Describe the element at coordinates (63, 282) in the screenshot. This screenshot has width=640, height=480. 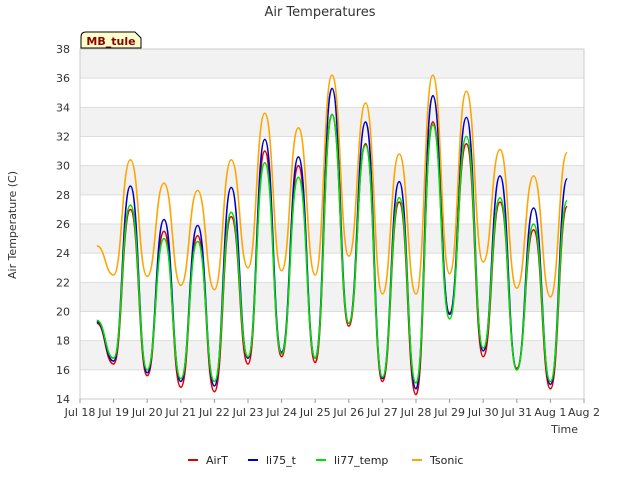
I see `y-tick-label: 22` at that location.